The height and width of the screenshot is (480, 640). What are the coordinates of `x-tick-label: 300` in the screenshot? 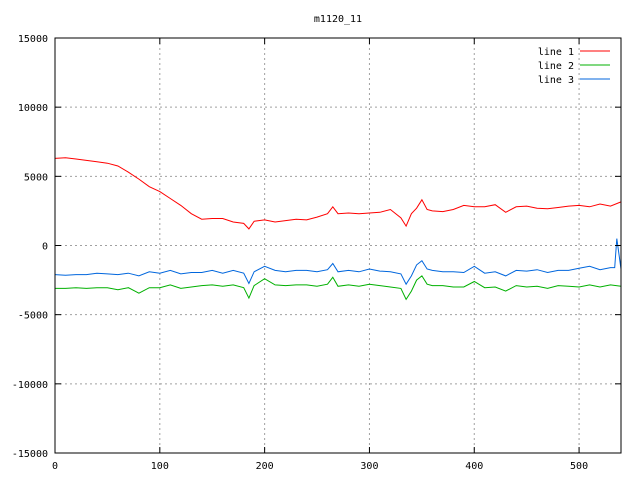 It's located at (369, 466).